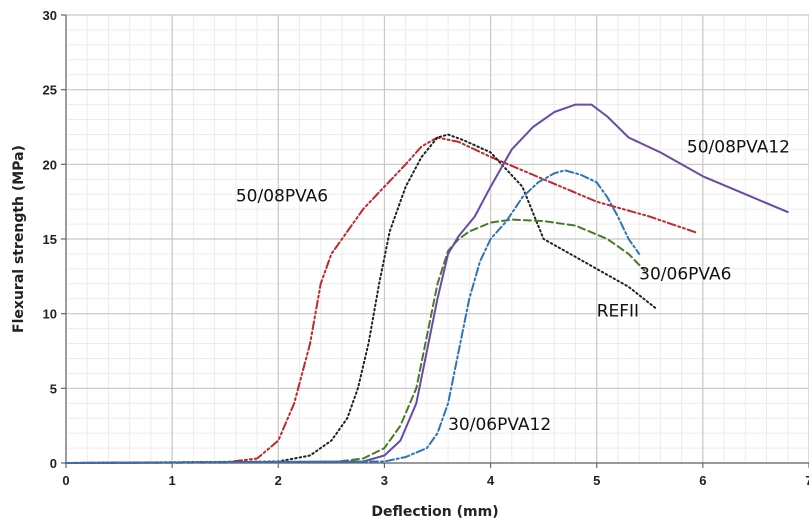  Describe the element at coordinates (50, 314) in the screenshot. I see `y-tick-label: 10` at that location.